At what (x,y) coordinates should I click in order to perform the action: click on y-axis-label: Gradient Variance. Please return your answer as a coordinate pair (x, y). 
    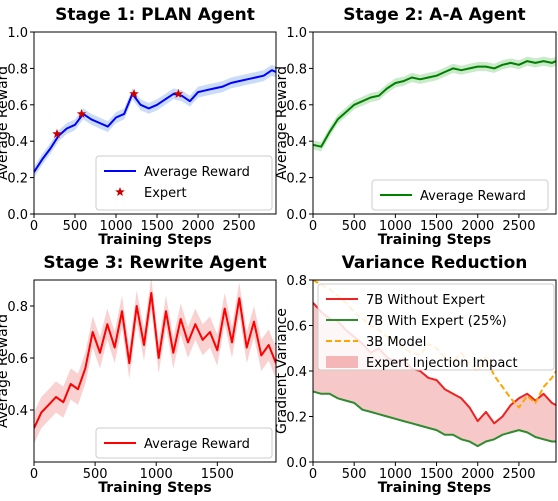
    Looking at the image, I should click on (282, 371).